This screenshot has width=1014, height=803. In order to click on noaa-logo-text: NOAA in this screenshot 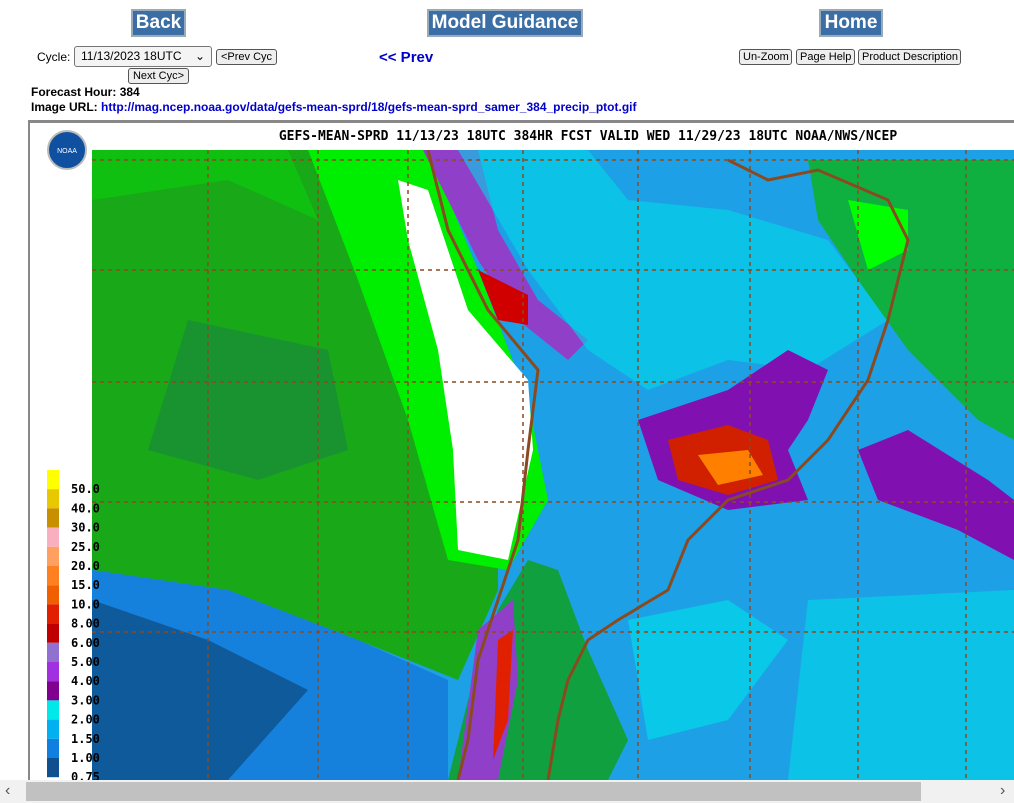, I will do `click(67, 151)`.